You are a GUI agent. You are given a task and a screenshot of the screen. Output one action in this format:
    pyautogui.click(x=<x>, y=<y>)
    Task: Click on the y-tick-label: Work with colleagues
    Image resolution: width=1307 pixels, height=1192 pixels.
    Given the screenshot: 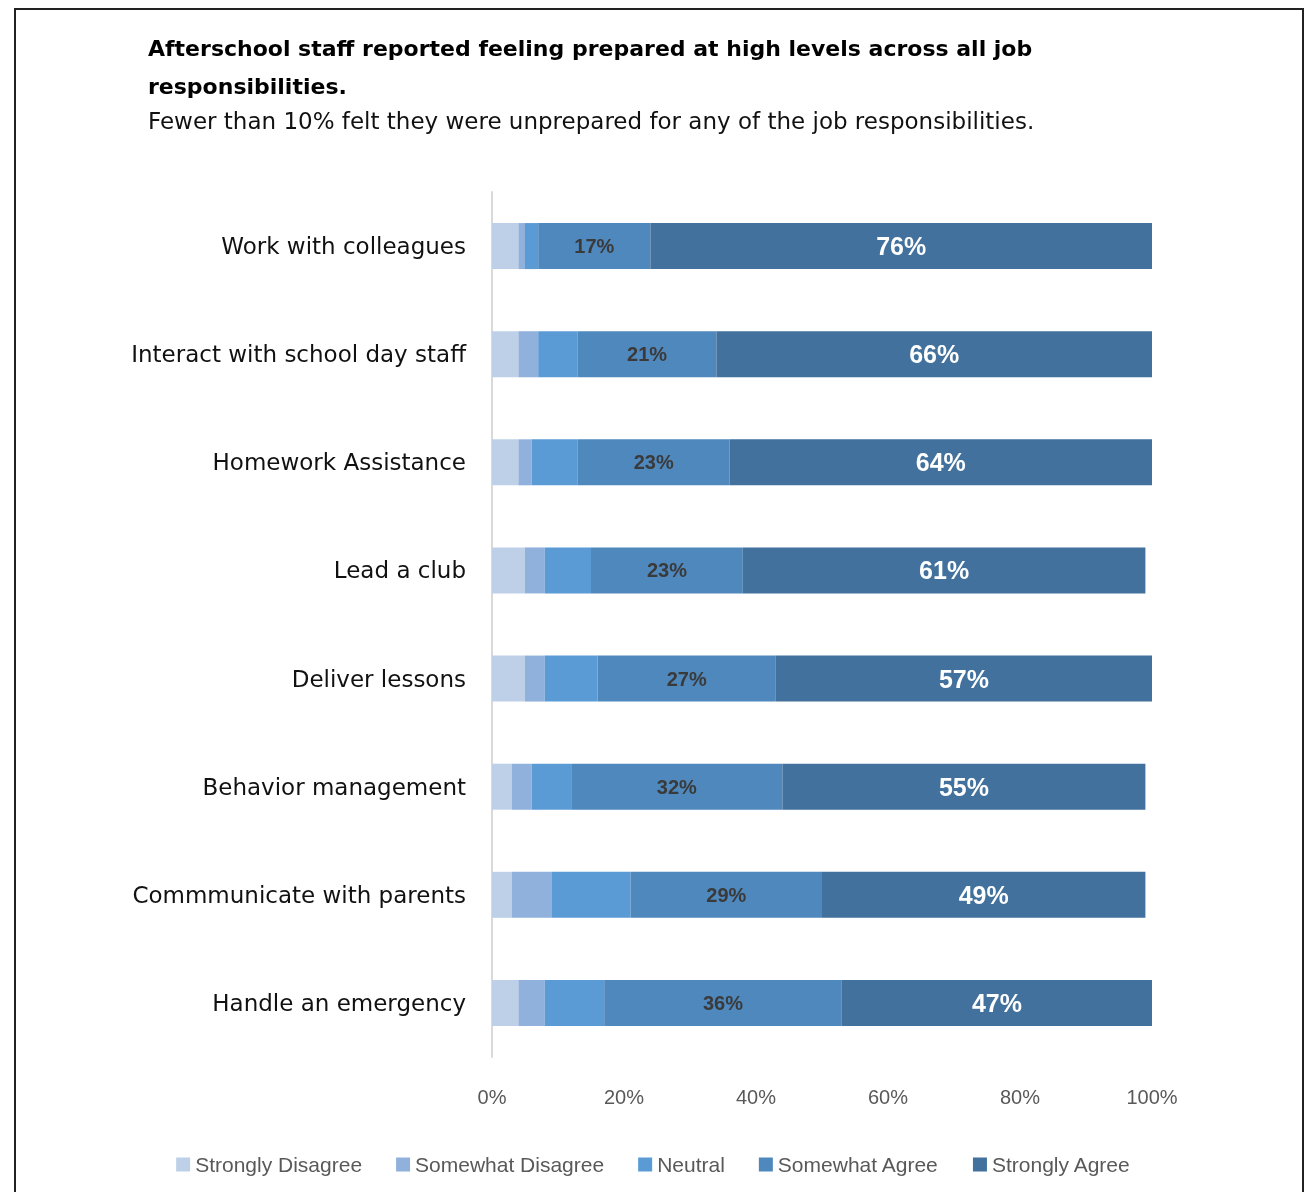 What is the action you would take?
    pyautogui.click(x=343, y=246)
    